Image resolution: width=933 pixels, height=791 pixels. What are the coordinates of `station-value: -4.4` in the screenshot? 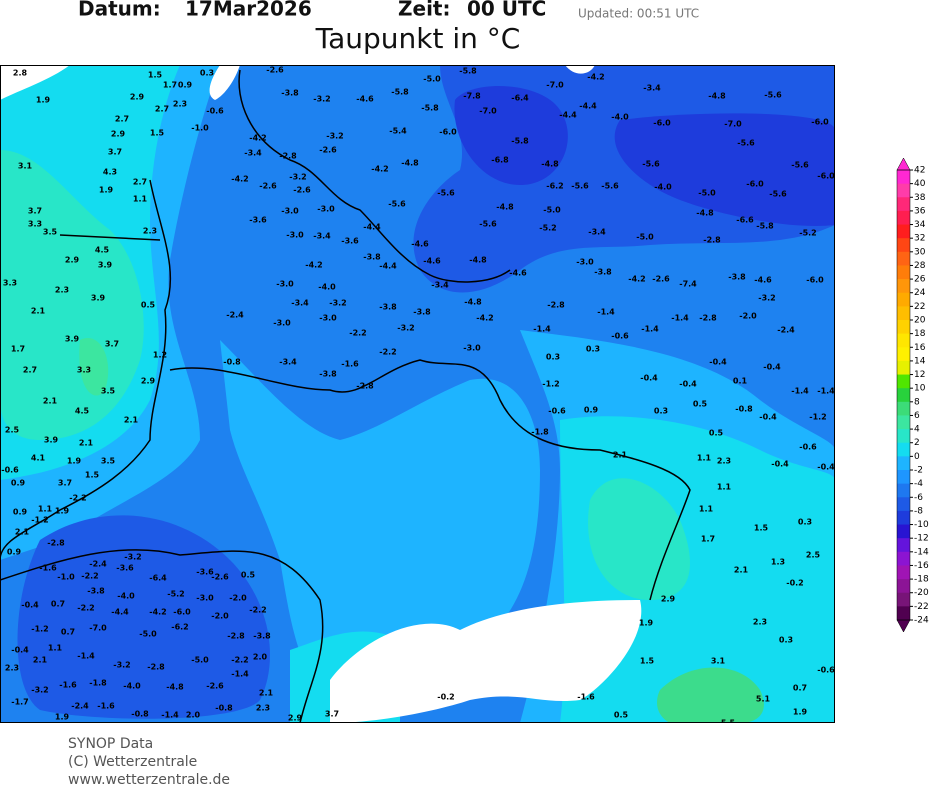 It's located at (120, 612).